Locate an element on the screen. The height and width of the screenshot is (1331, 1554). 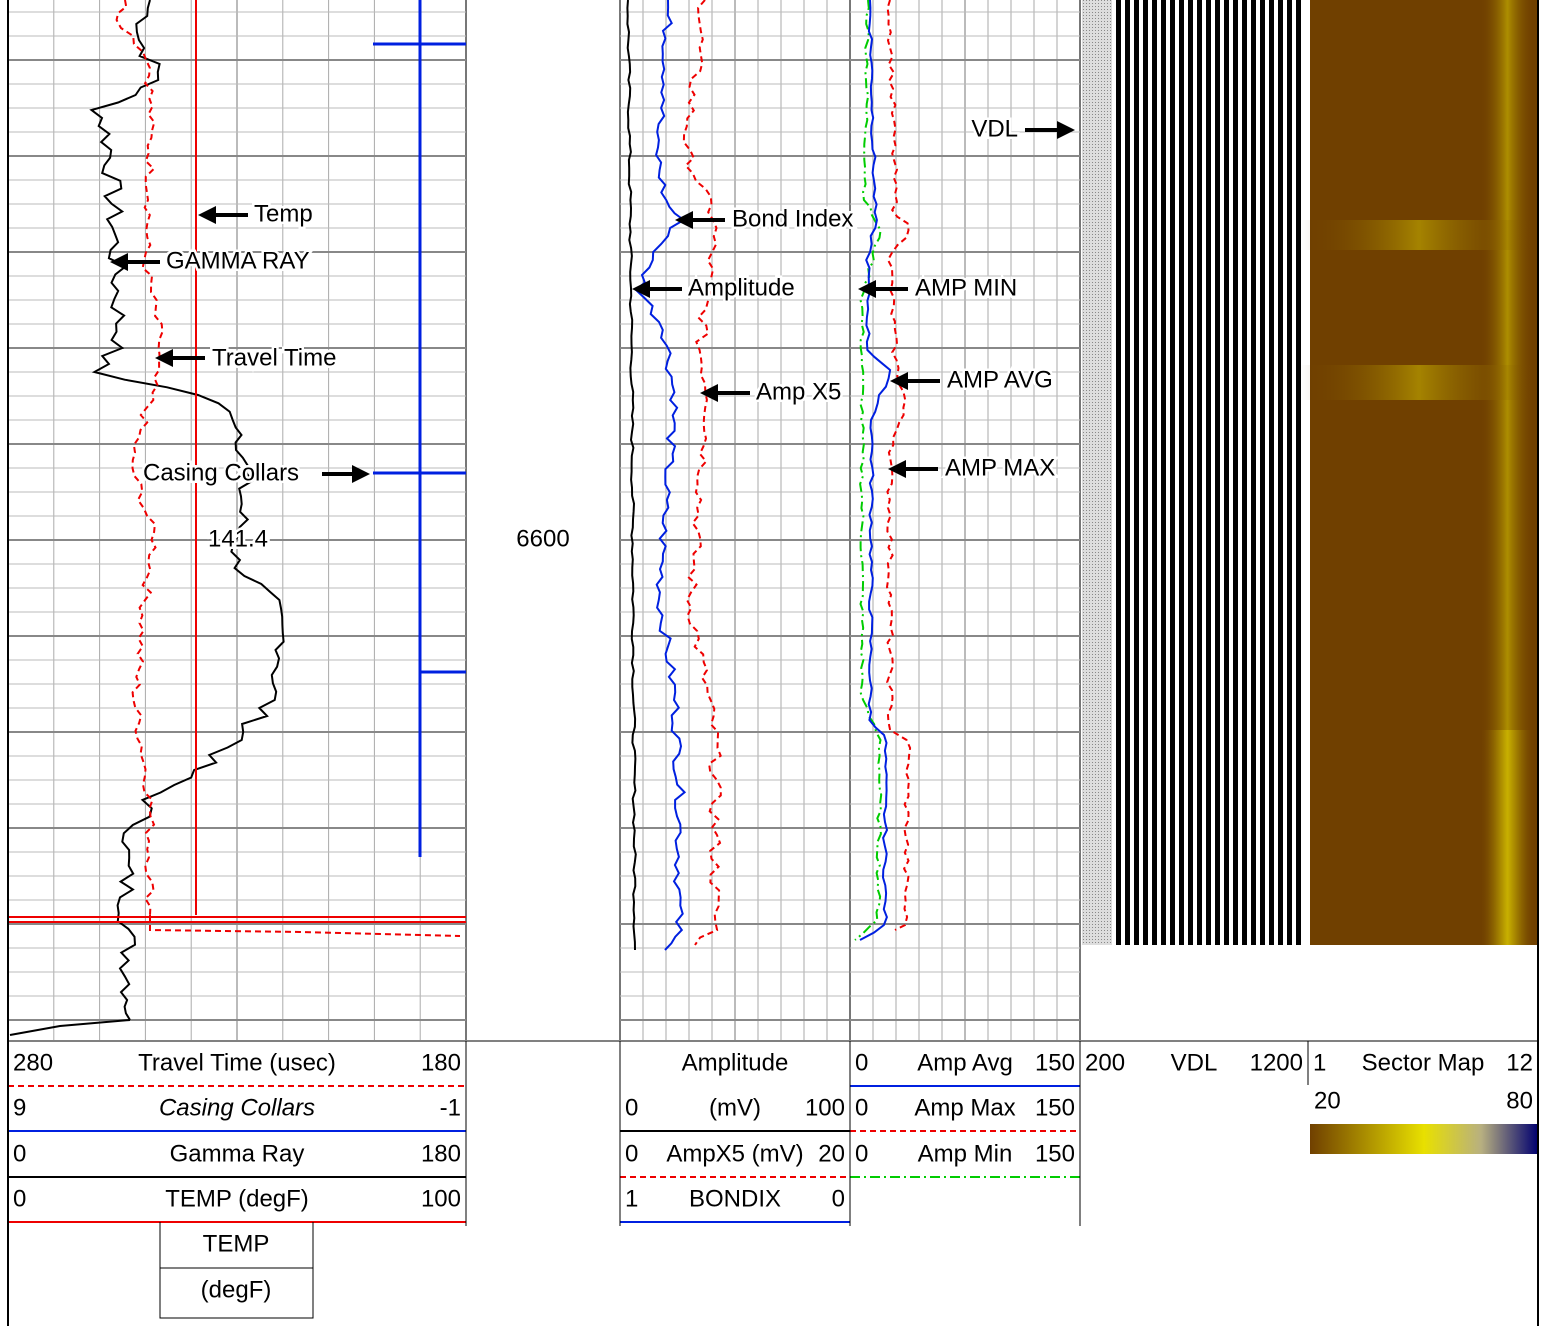
header-name: Sector Map is located at coordinates (1423, 1062).